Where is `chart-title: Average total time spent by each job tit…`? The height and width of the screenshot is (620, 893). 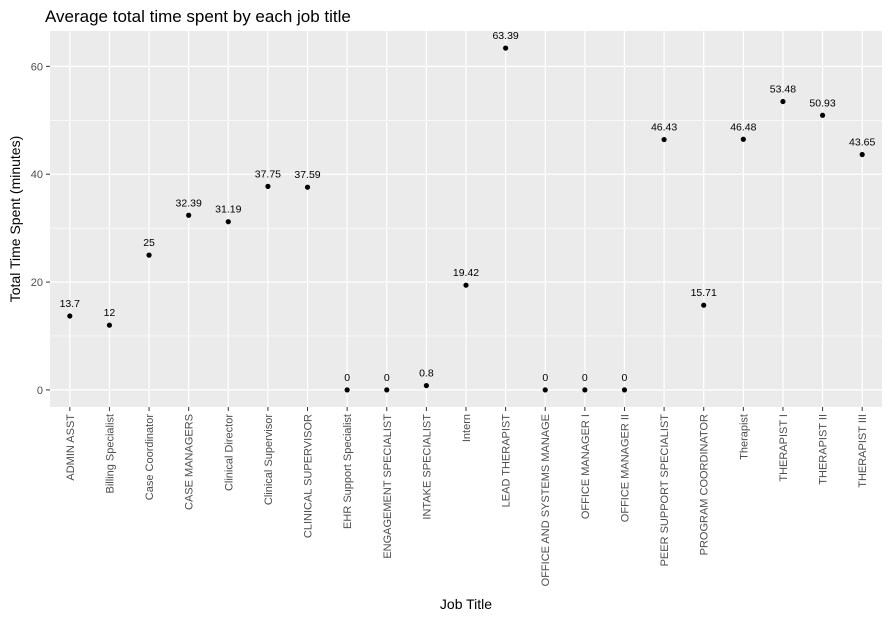
chart-title: Average total time spent by each job tit… is located at coordinates (198, 16).